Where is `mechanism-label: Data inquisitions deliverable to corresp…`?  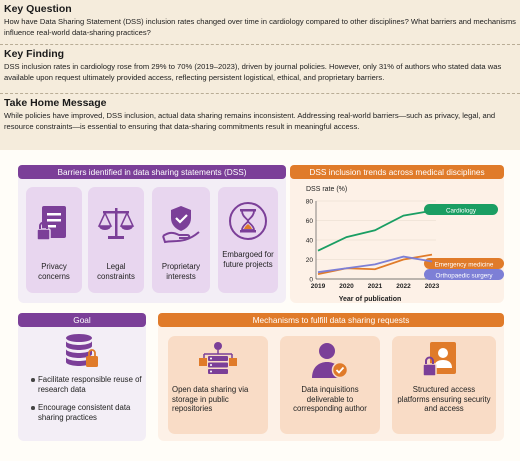
mechanism-label: Data inquisitions deliverable to corresp… is located at coordinates (330, 399).